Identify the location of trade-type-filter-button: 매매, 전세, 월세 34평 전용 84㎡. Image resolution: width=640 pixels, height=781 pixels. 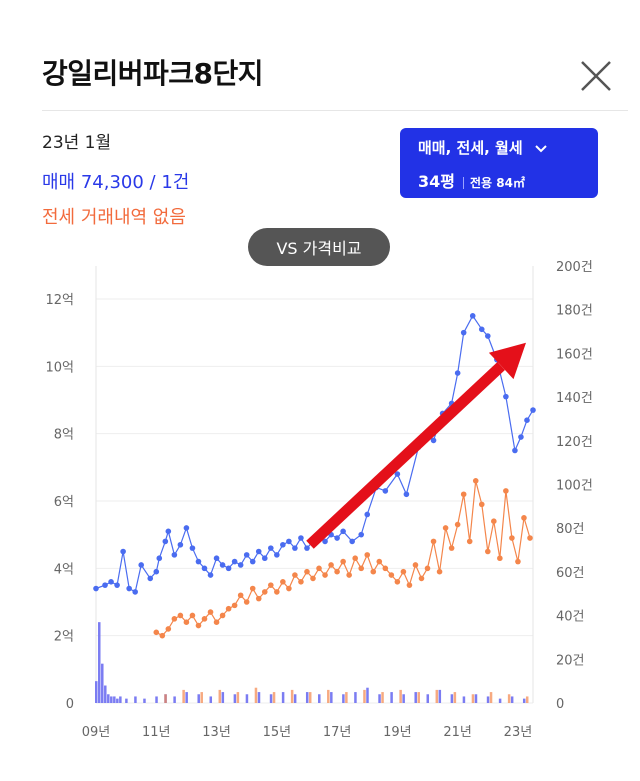
(499, 163).